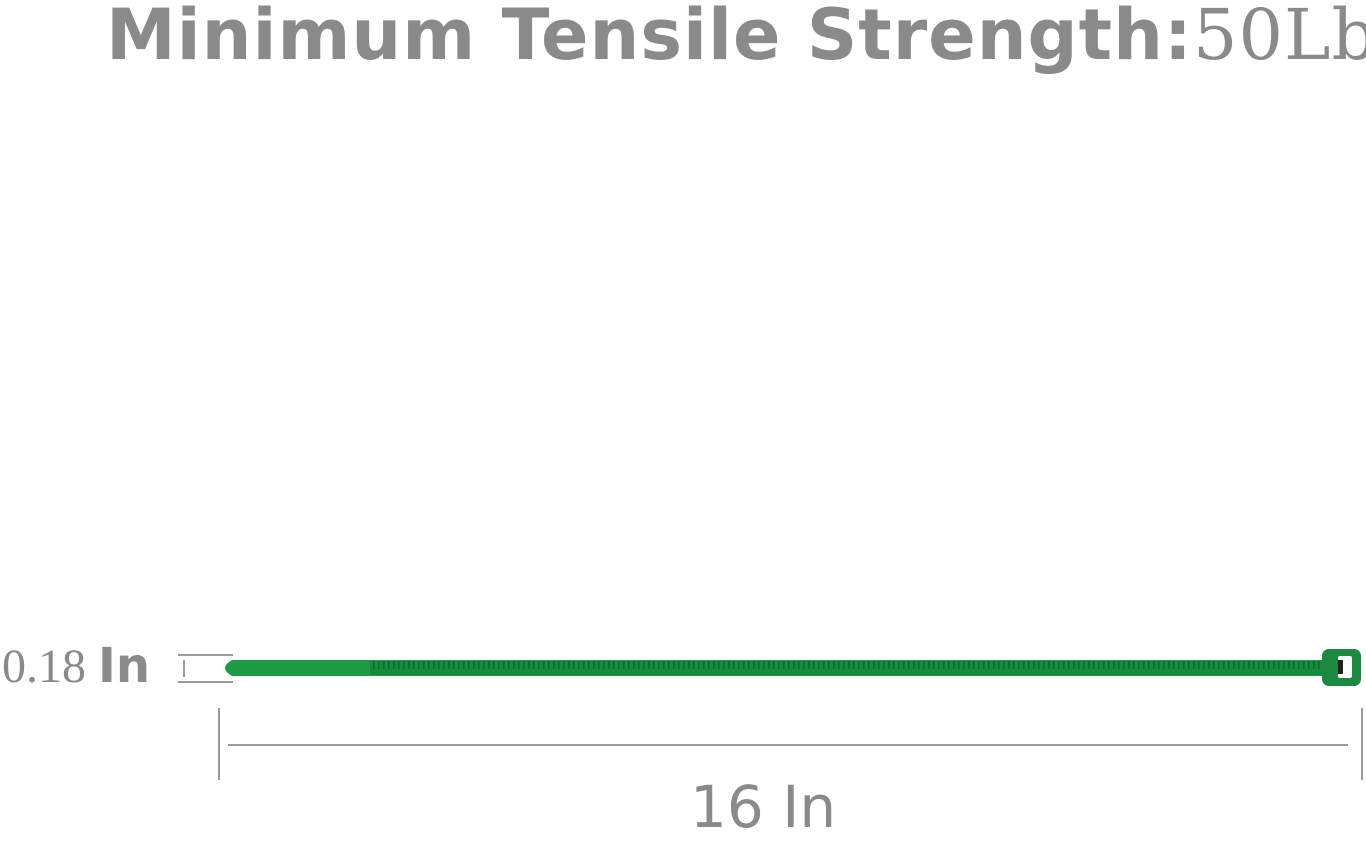 The image size is (1366, 841). I want to click on length-label: 16 In, so click(763, 807).